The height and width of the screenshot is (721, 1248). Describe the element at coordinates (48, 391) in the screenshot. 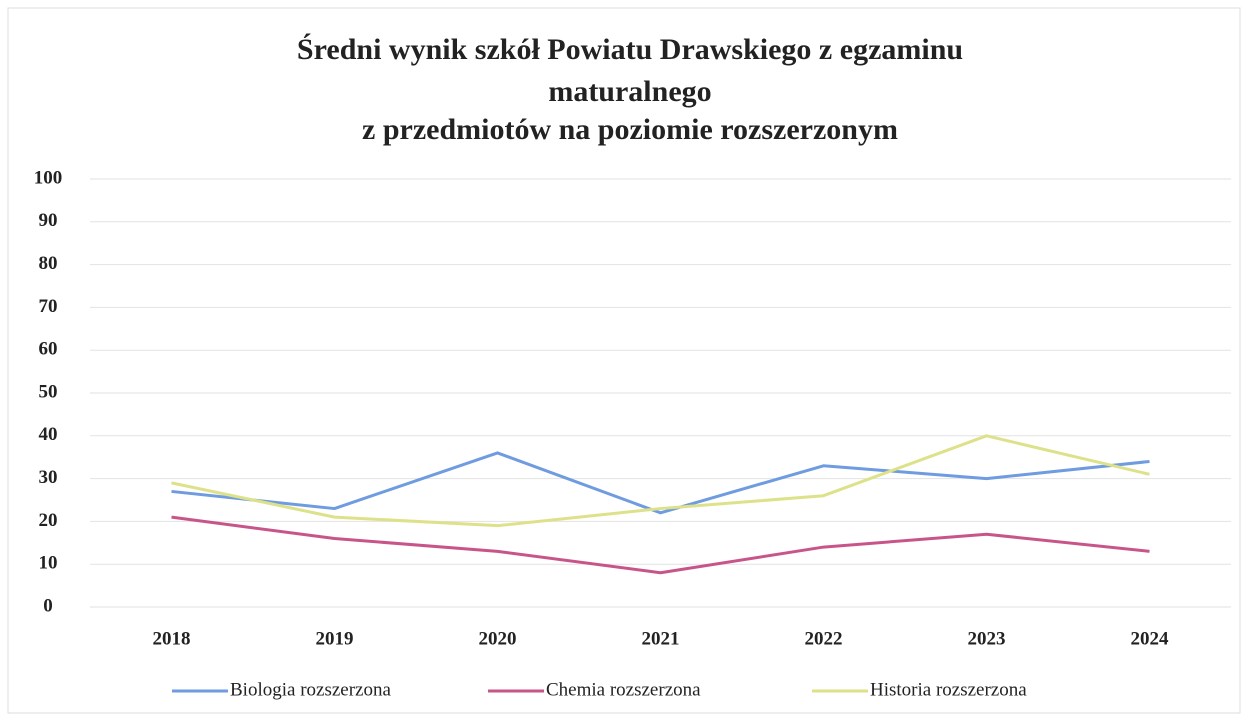

I see `y-tick-label: 50` at that location.